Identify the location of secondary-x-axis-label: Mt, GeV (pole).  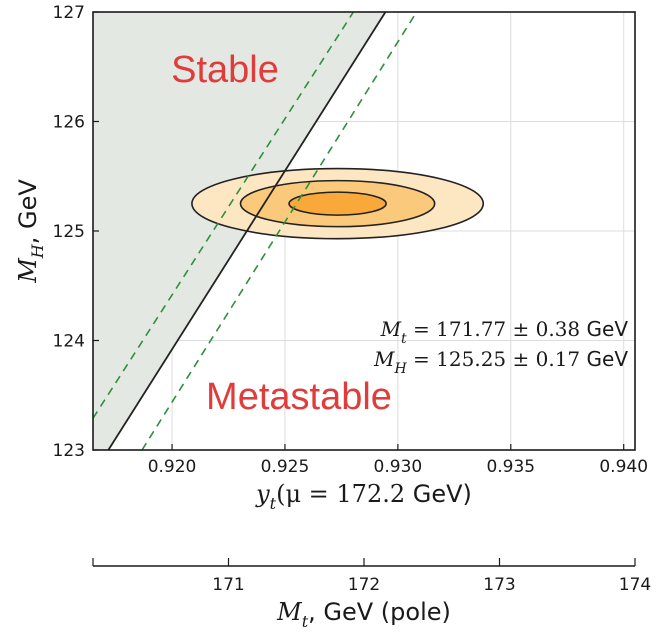
(363, 614).